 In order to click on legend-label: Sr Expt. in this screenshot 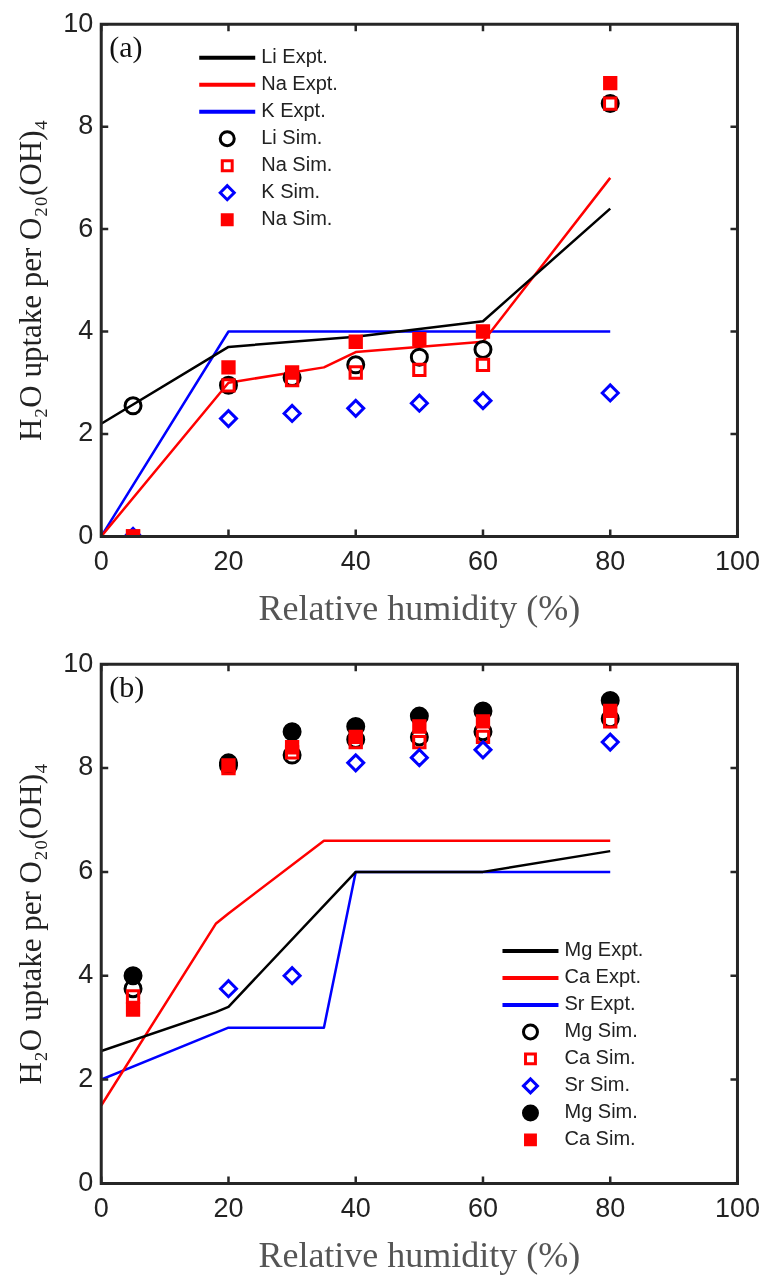, I will do `click(600, 1003)`.